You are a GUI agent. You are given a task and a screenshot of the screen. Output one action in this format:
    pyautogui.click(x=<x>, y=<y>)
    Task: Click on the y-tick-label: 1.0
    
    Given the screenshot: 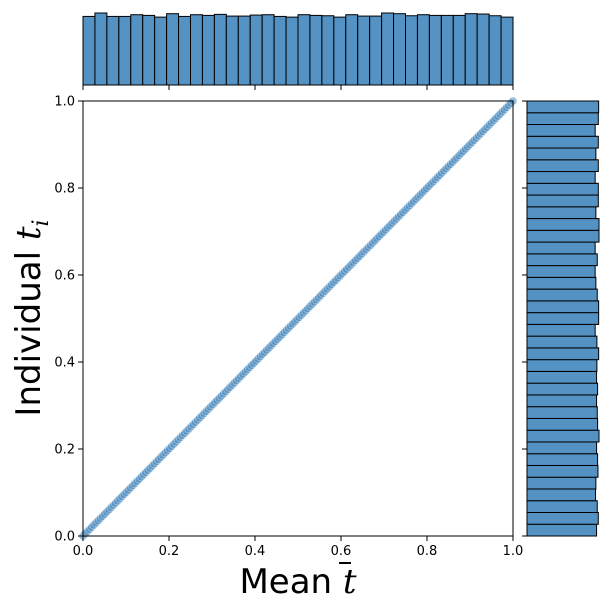 What is the action you would take?
    pyautogui.click(x=64, y=102)
    